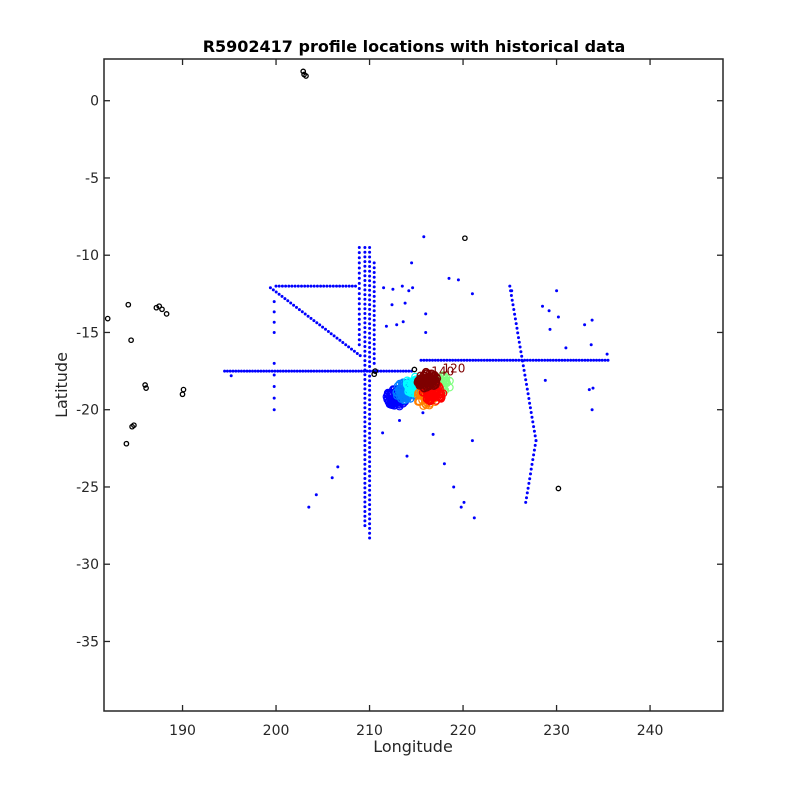 Image resolution: width=800 pixels, height=800 pixels. I want to click on x-tick-label: 190, so click(182, 731).